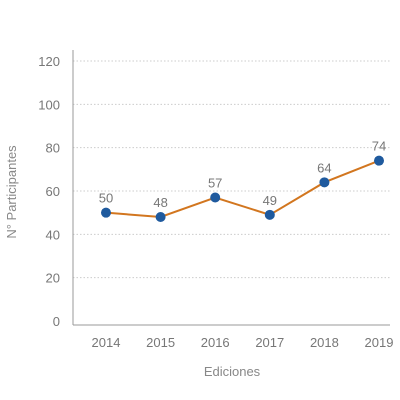 This screenshot has height=400, width=400. Describe the element at coordinates (11, 192) in the screenshot. I see `y-axis-title: N° Participantes` at that location.